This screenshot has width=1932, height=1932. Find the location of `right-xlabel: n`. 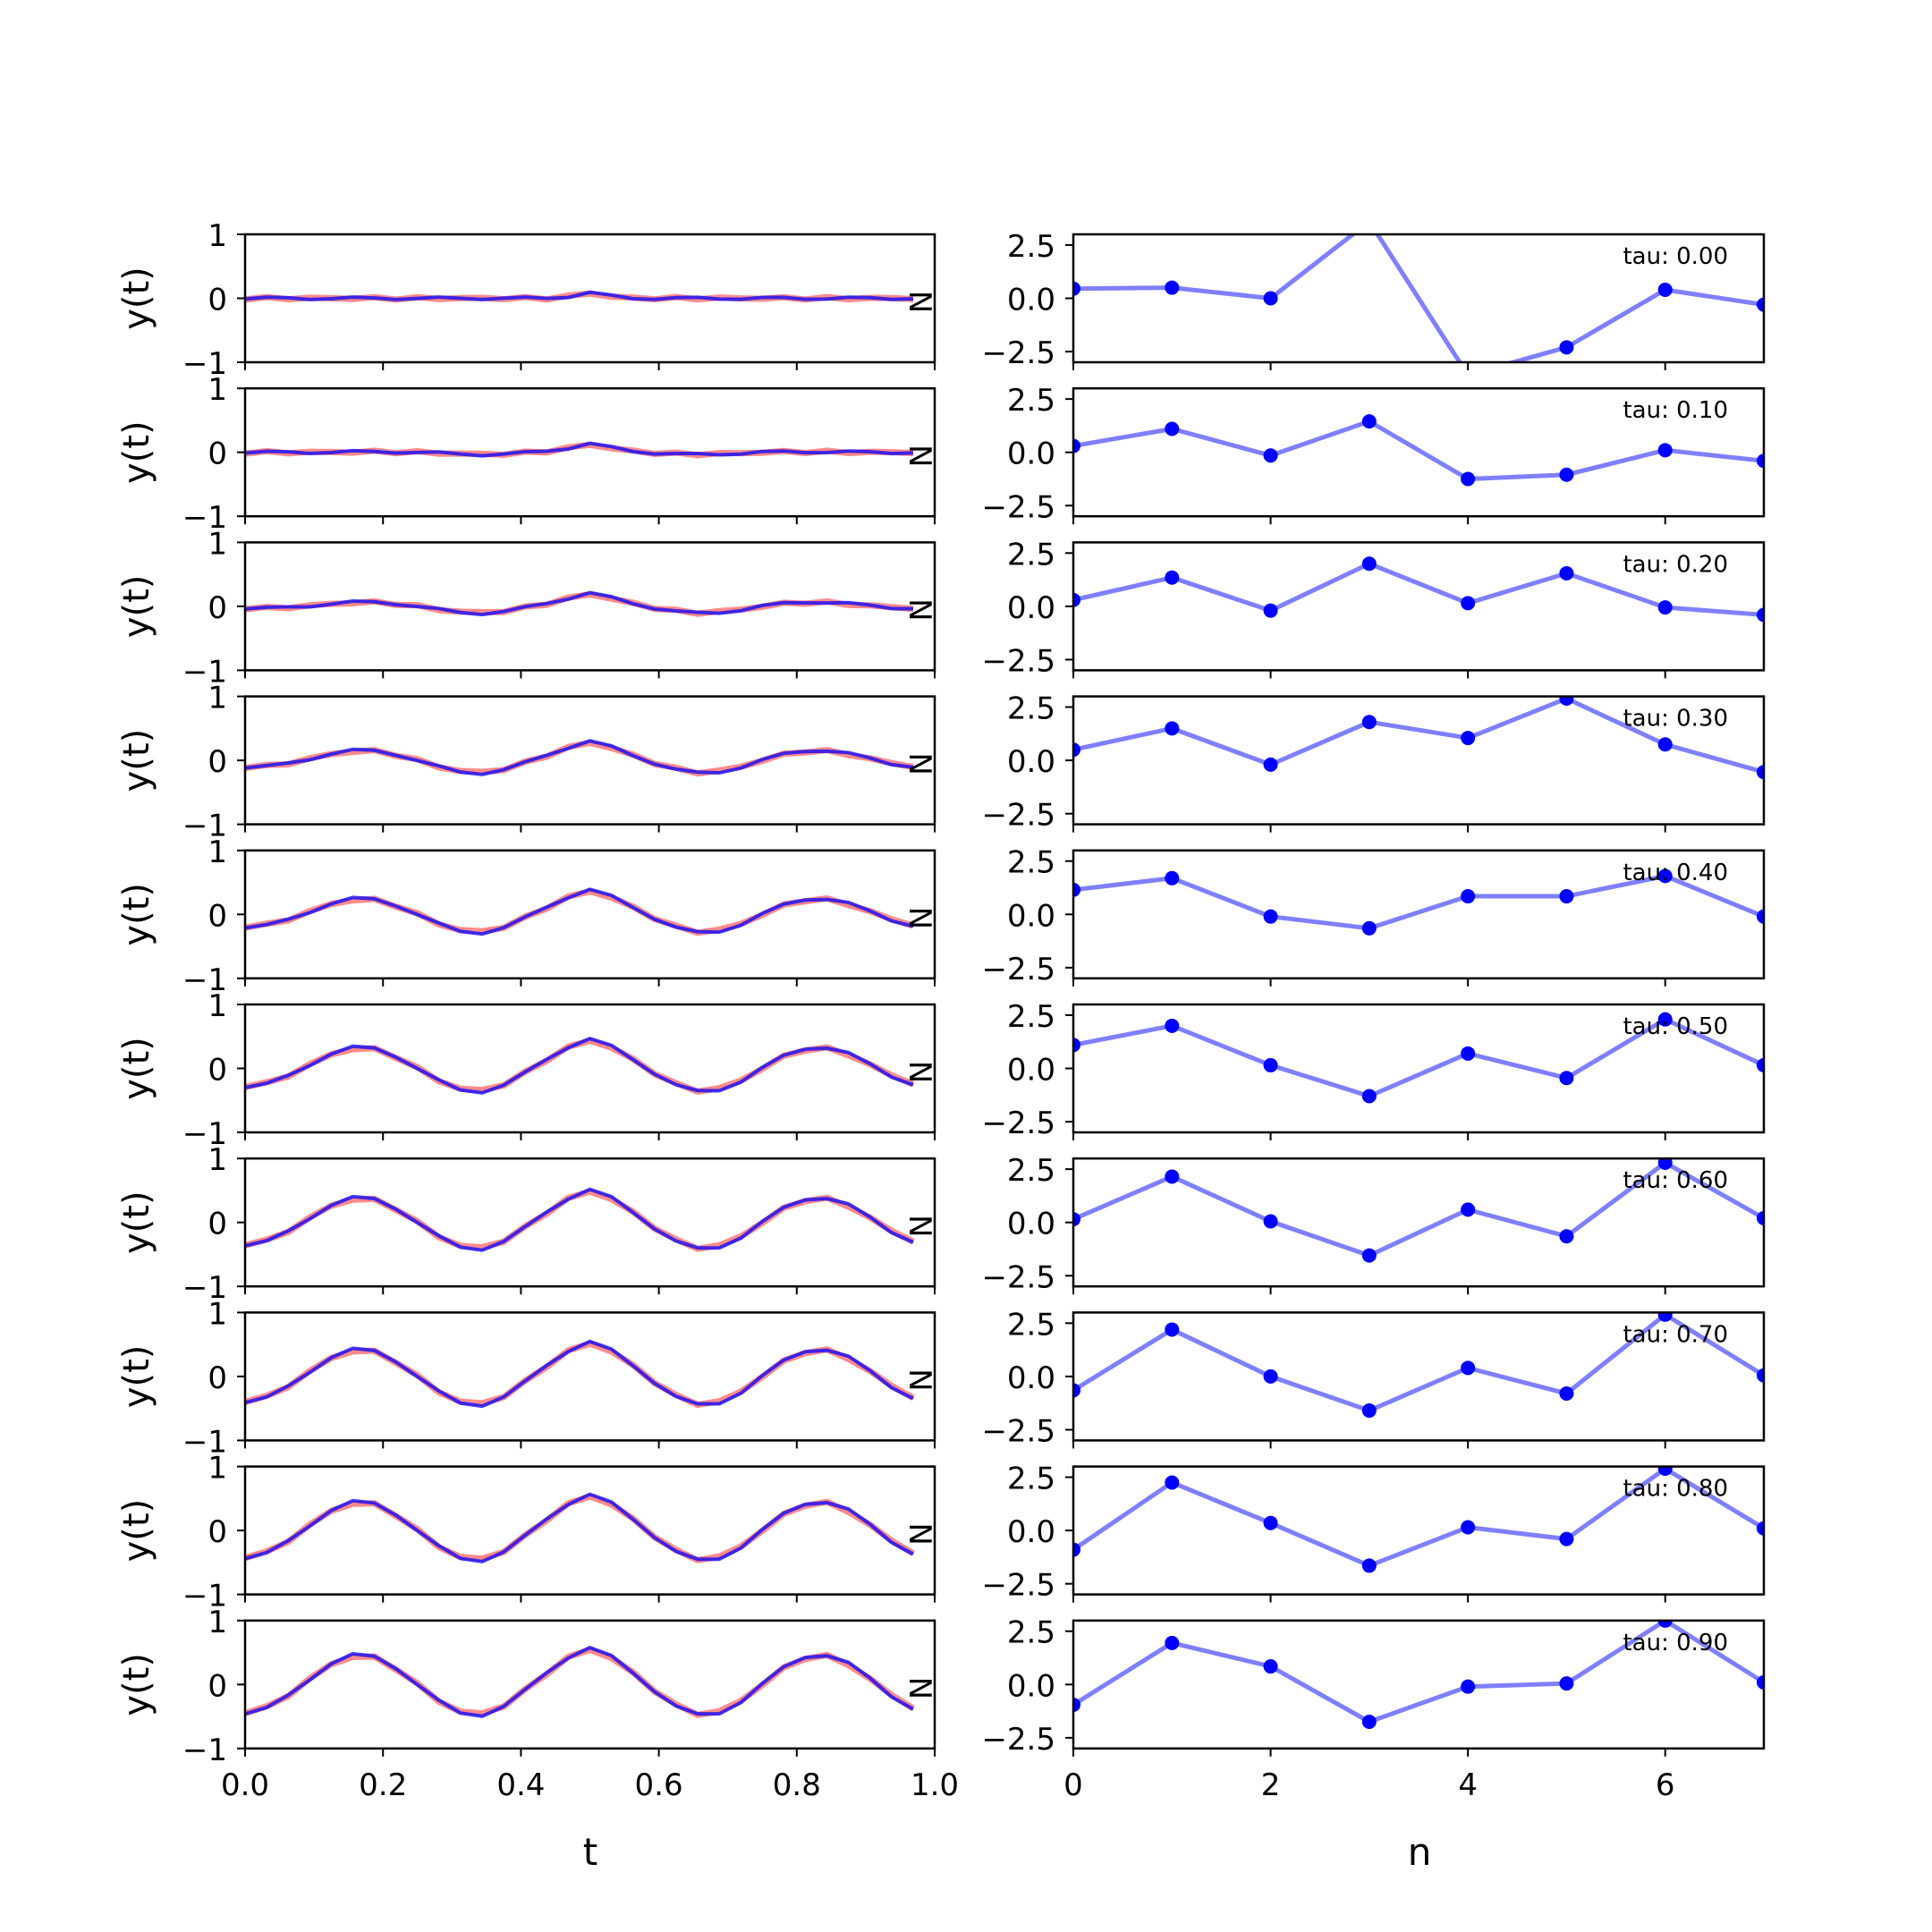

right-xlabel: n is located at coordinates (1420, 1852).